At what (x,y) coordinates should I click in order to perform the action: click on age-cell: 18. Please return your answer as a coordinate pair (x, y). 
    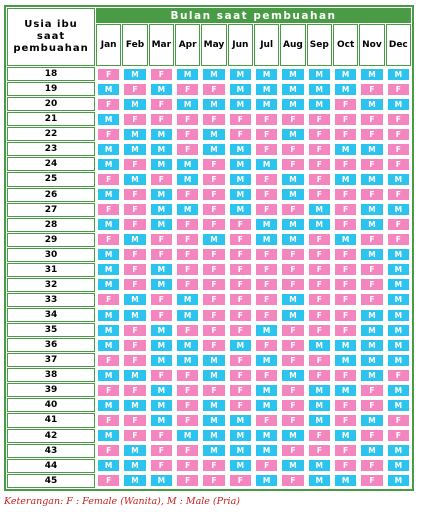
    Looking at the image, I should click on (51, 74).